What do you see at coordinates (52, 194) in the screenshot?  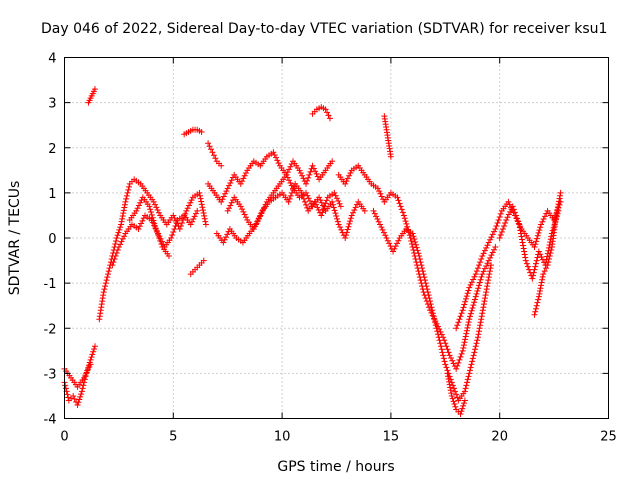 I see `y-tick-label: 1` at bounding box center [52, 194].